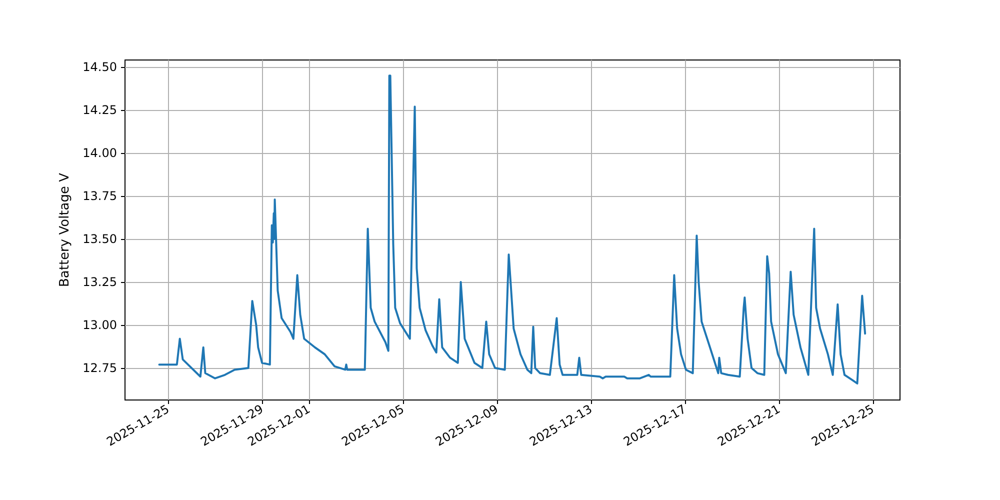 This screenshot has width=1000, height=500. Describe the element at coordinates (99, 153) in the screenshot. I see `y-tick-label: 14.00` at that location.